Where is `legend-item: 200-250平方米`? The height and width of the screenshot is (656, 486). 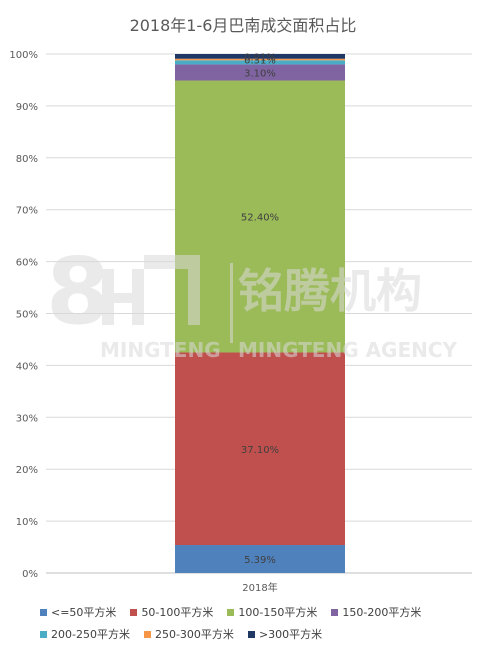
legend-item: 200-250平方米 is located at coordinates (85, 634).